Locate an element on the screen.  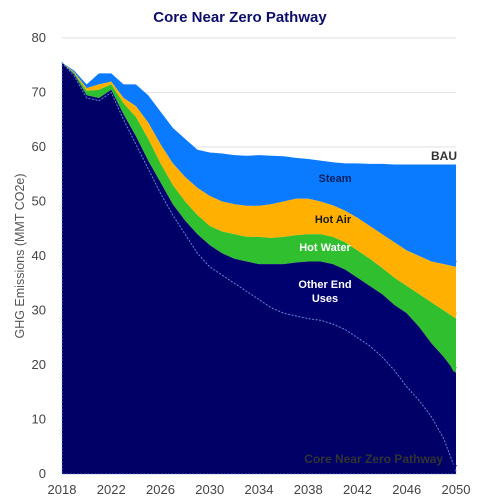
y-tick-label: 40 is located at coordinates (39, 255).